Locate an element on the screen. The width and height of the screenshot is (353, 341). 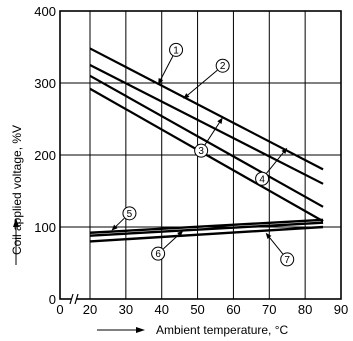
x-tick-label: 70 is located at coordinates (269, 309).